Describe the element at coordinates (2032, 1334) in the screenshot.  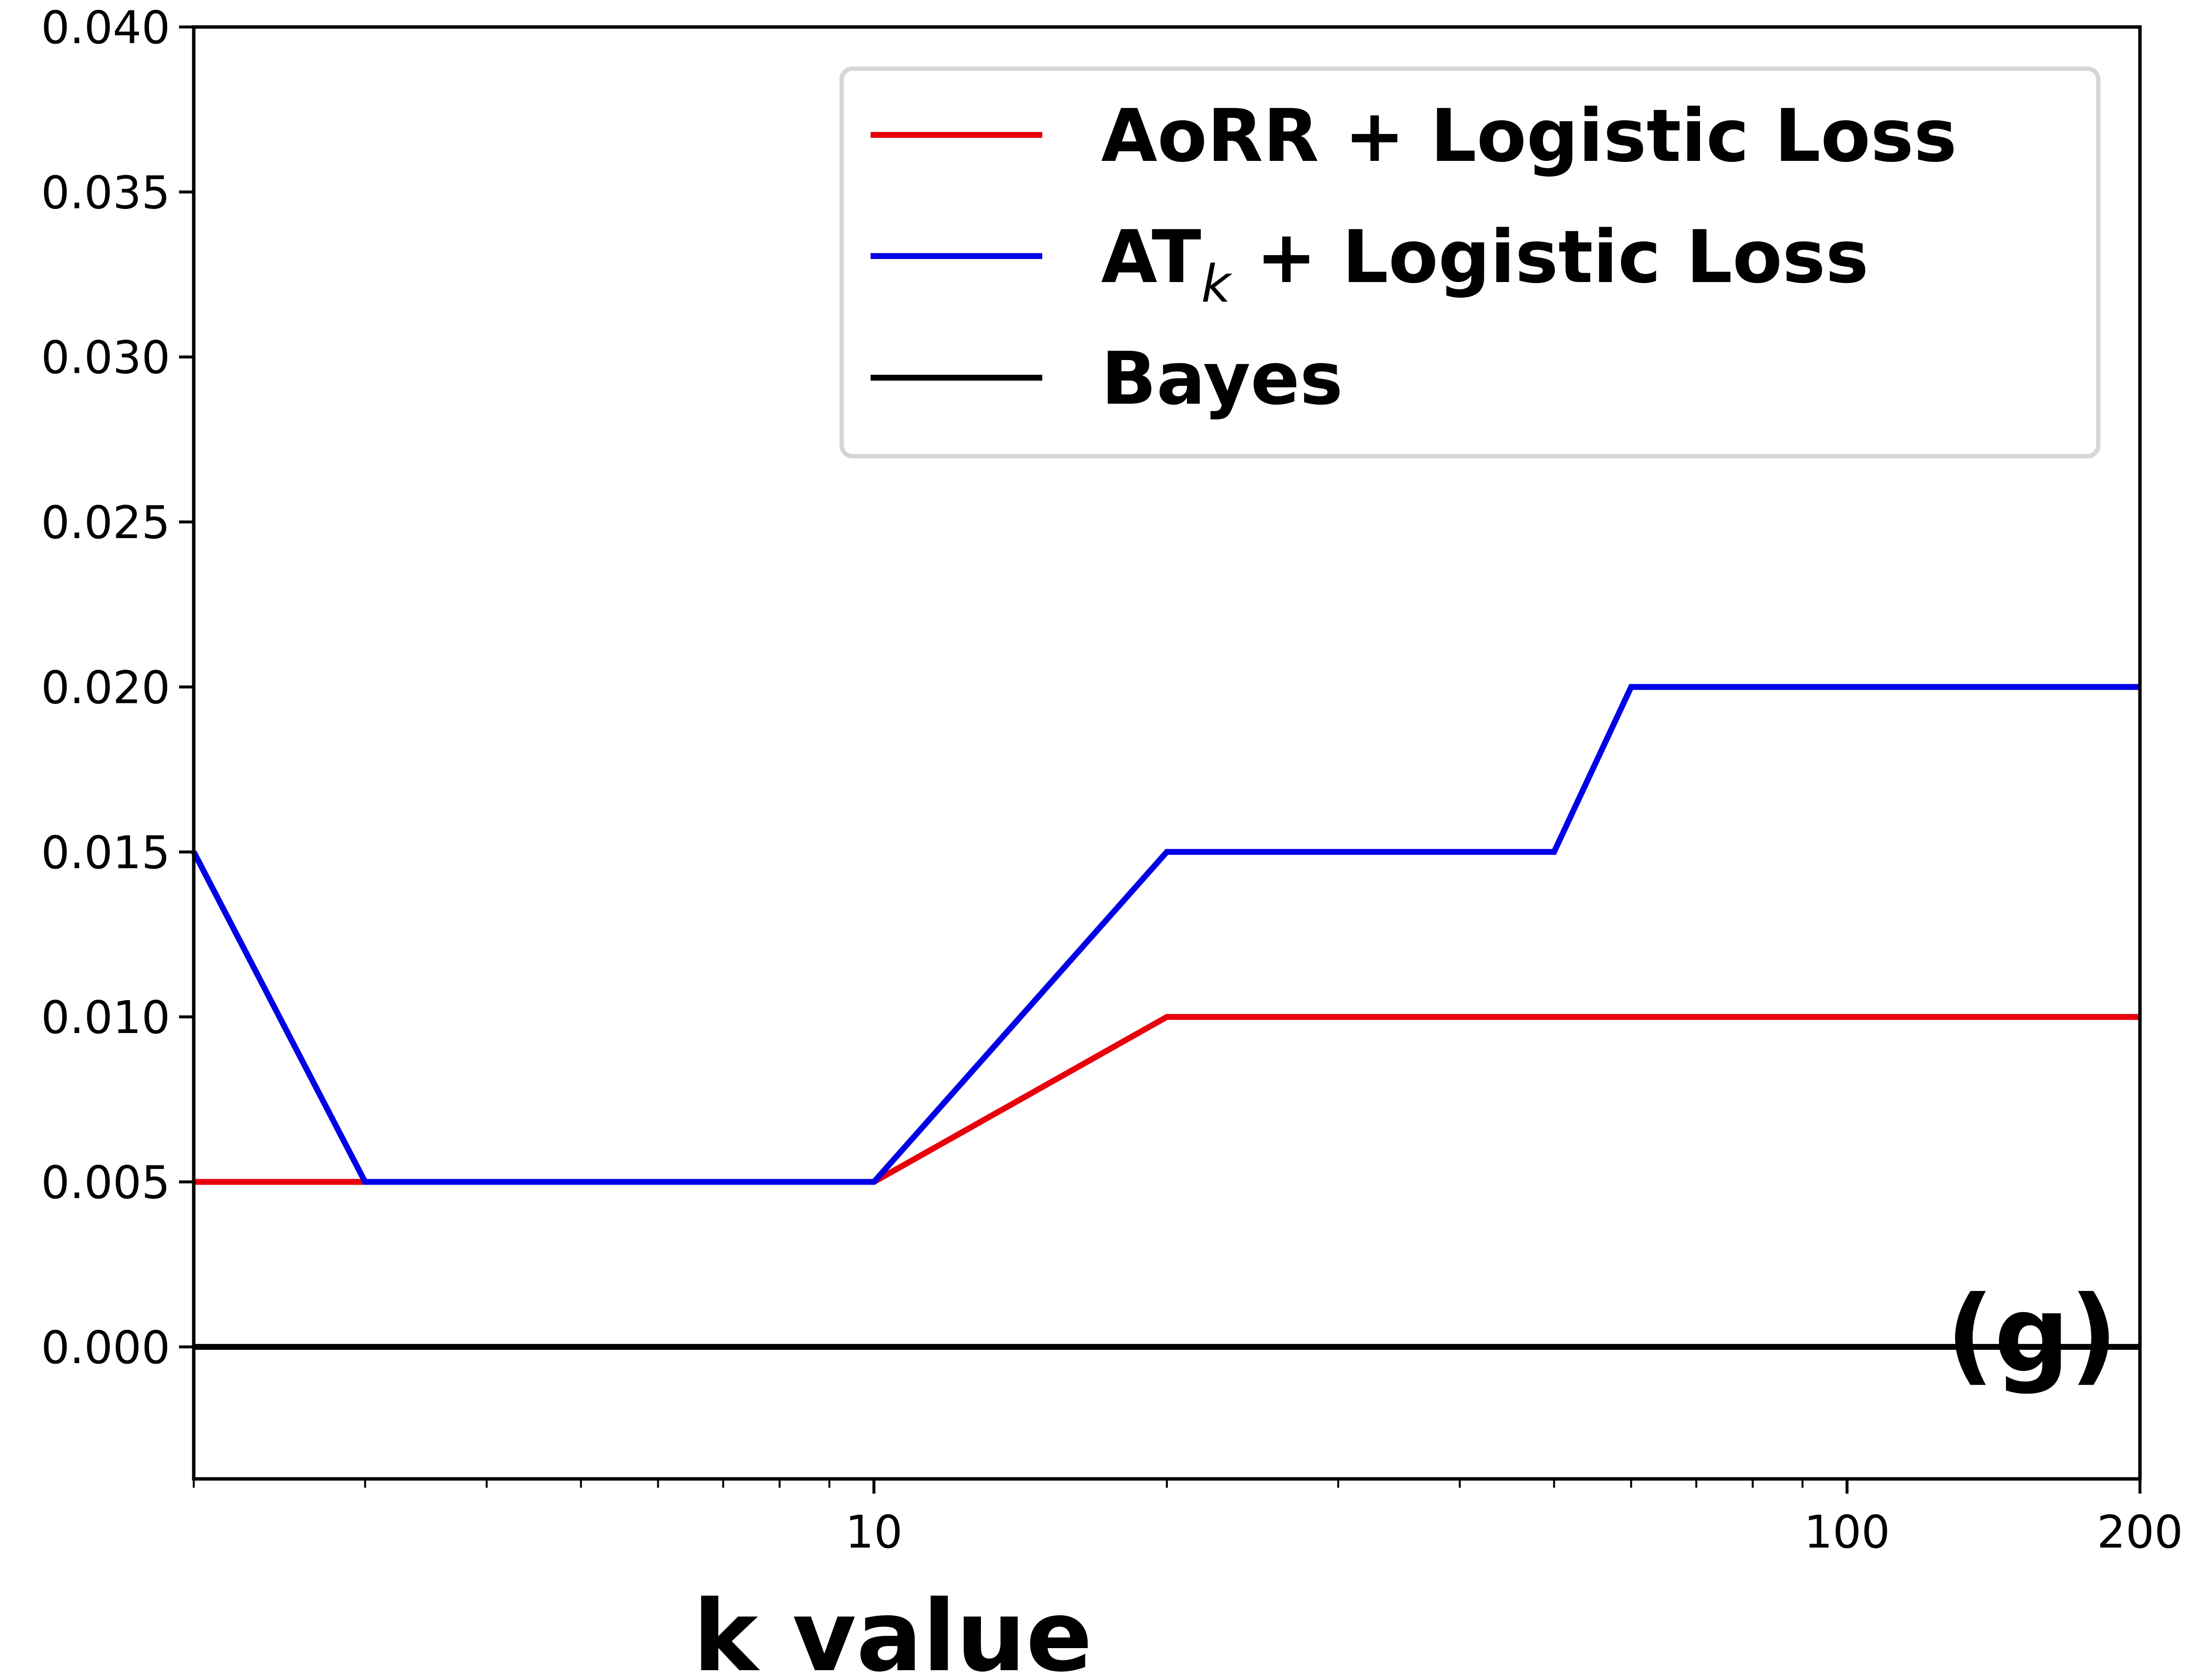
I see `panel-label: (g)` at that location.